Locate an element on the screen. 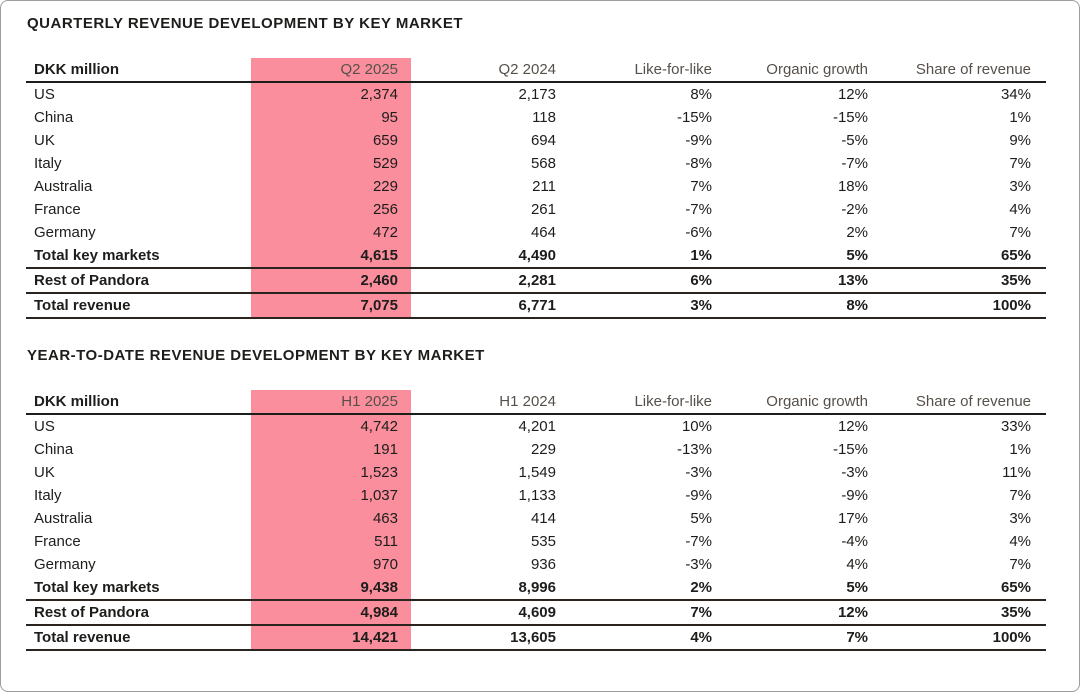 The width and height of the screenshot is (1080, 692). cell: 33% is located at coordinates (1015, 426).